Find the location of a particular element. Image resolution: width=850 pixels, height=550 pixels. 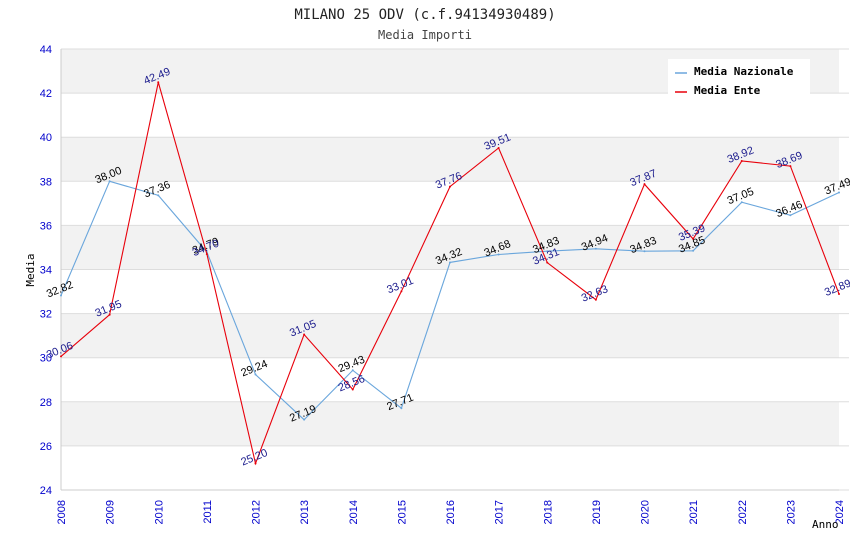

y-tick-label: 28 is located at coordinates (46, 403).